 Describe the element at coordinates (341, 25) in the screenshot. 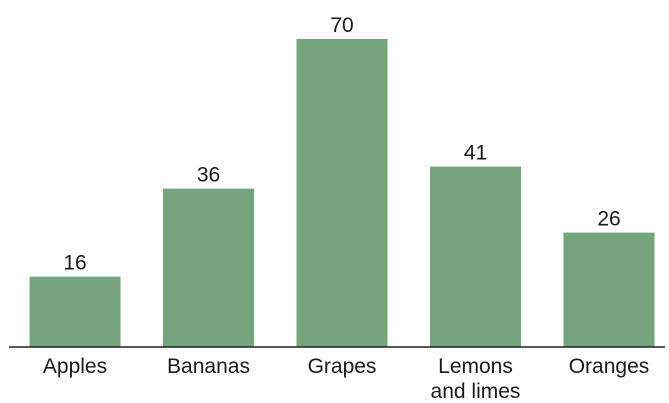

I see `value-label: 70` at that location.